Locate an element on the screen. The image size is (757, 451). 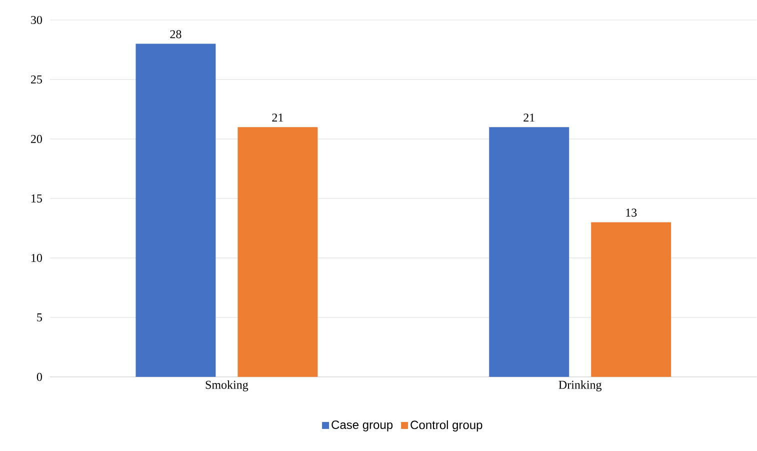
y-tick-label: 10 is located at coordinates (37, 258).